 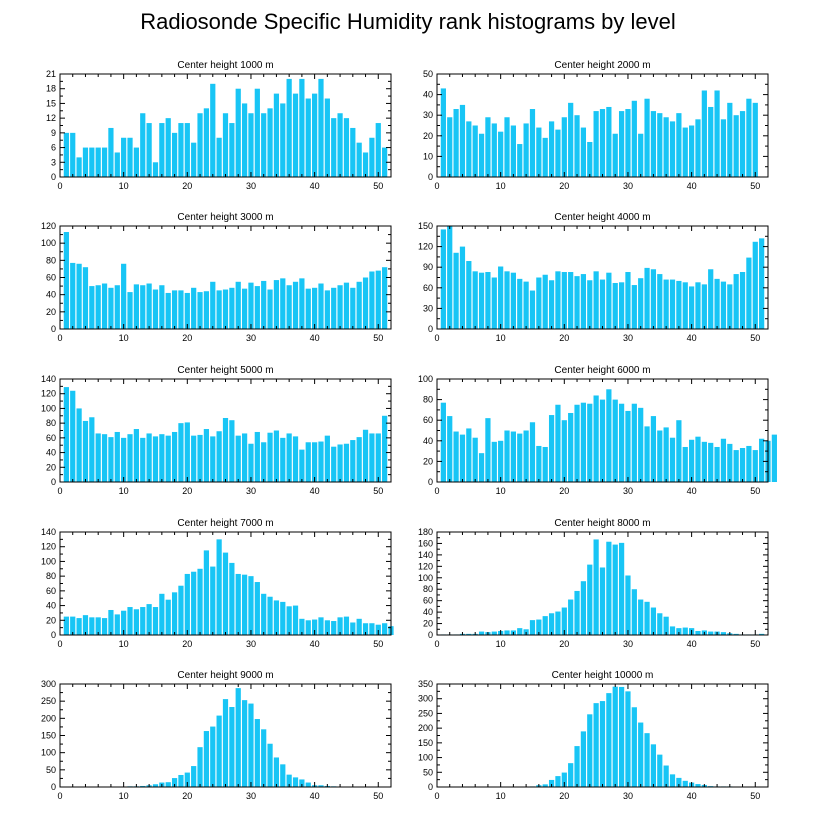 I want to click on y-tick-label: 40, so click(x=428, y=95).